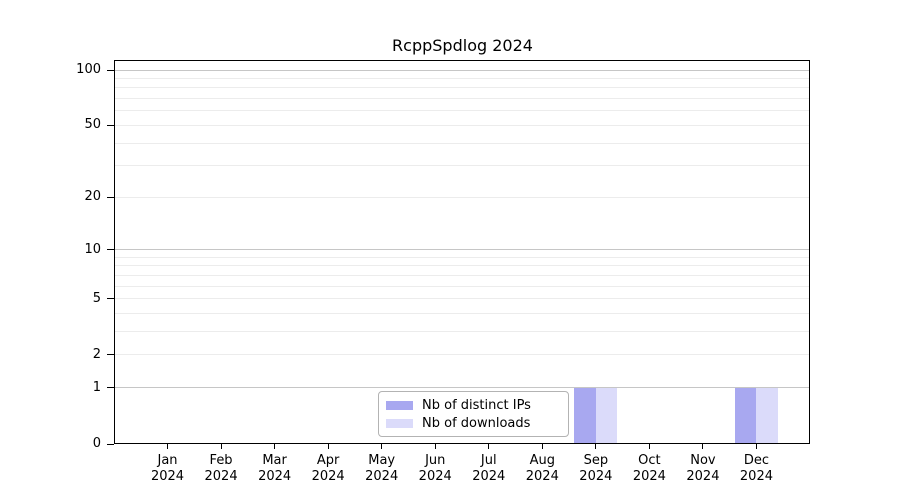  Describe the element at coordinates (328, 468) in the screenshot. I see `x-tick-label: Apr 2024` at that location.